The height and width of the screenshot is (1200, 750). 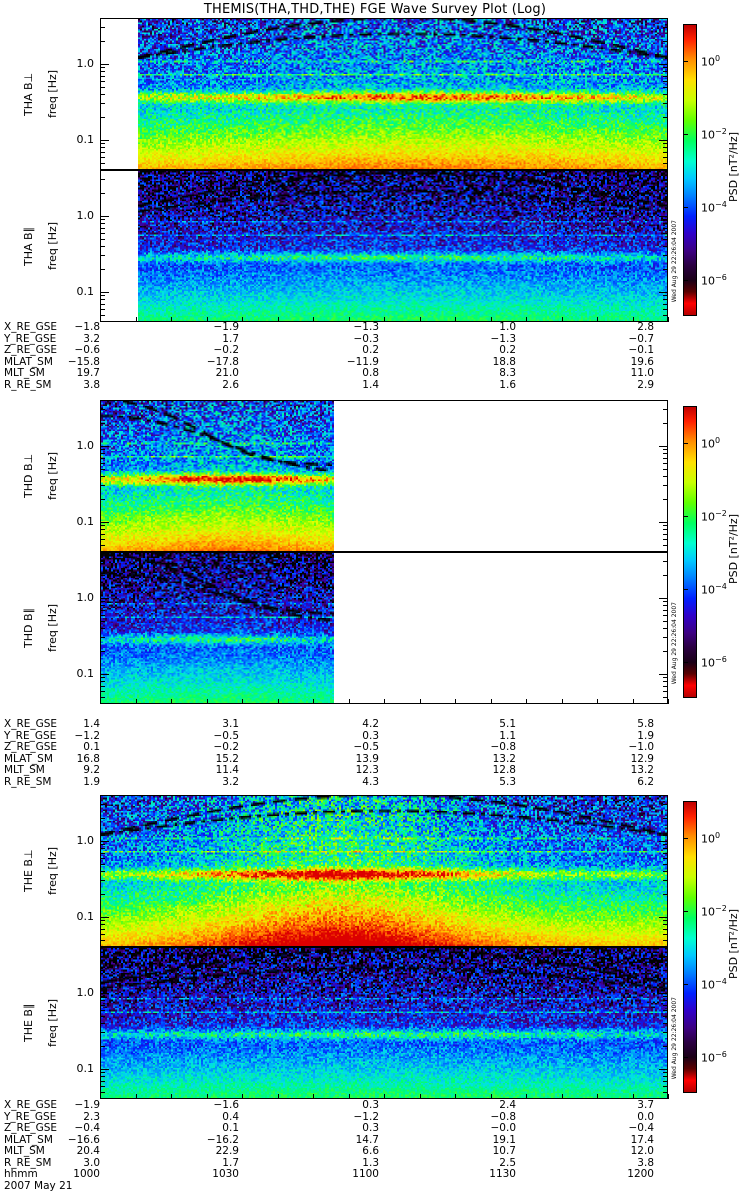 What do you see at coordinates (503, 1128) in the screenshot?
I see `ephemeris-value: −0.0` at bounding box center [503, 1128].